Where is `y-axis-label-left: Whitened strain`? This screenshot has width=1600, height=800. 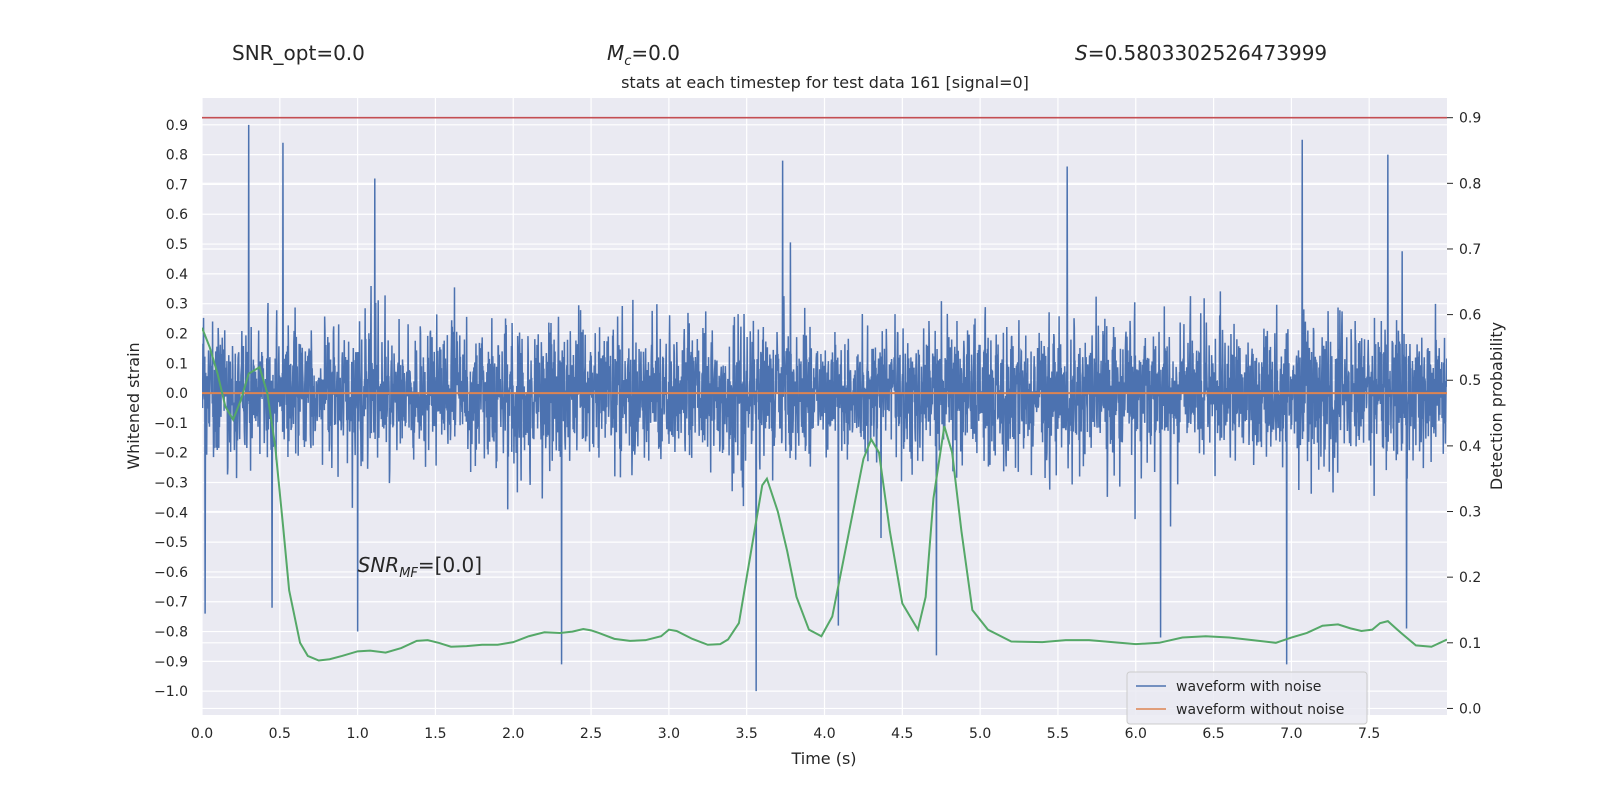
y-axis-label-left: Whitened strain is located at coordinates (133, 405).